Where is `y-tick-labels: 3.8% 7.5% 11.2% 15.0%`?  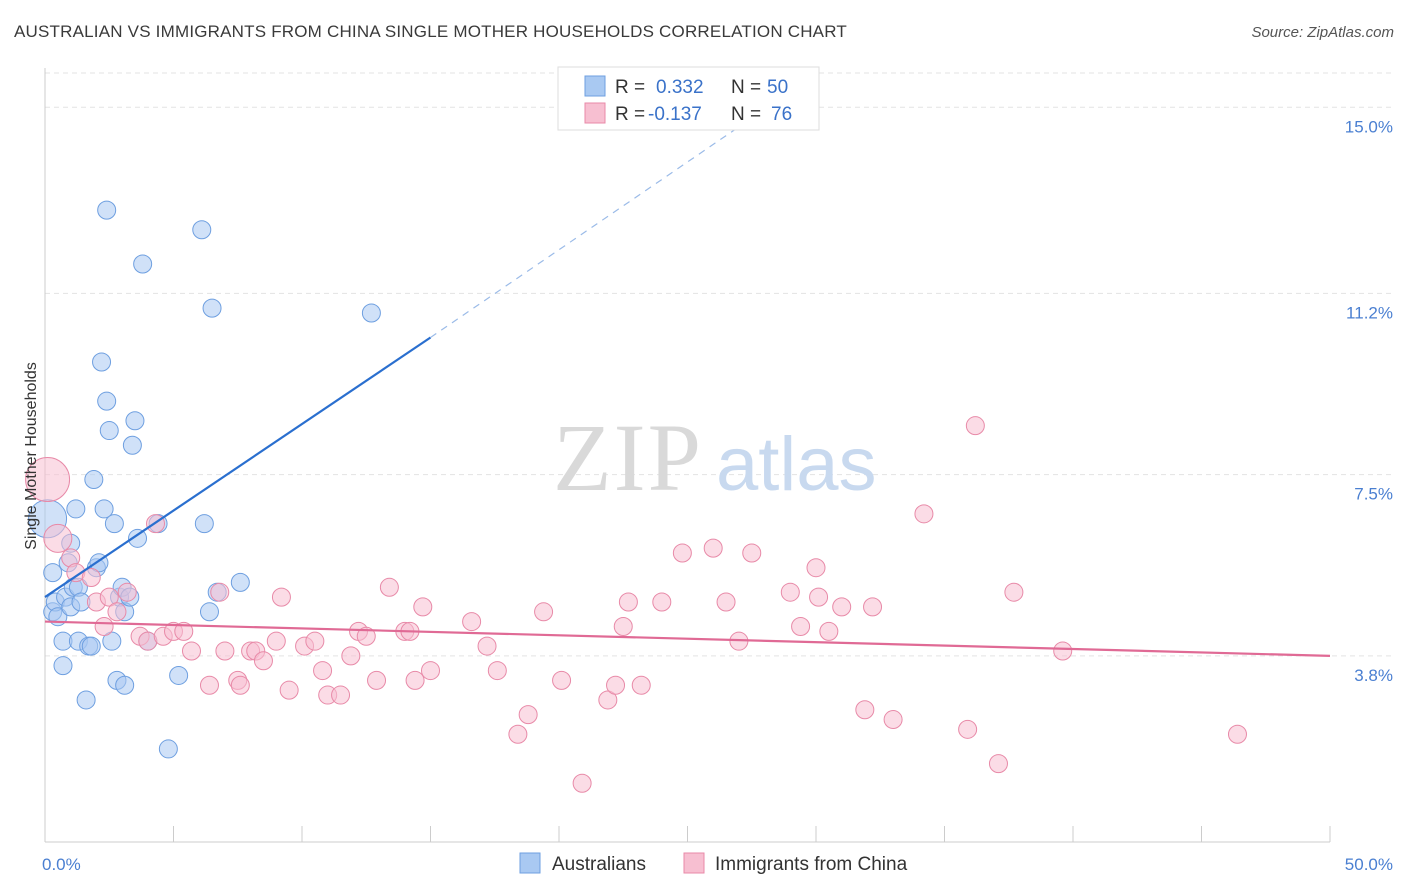 y-tick-labels: 3.8% 7.5% 11.2% 15.0% is located at coordinates (1369, 401).